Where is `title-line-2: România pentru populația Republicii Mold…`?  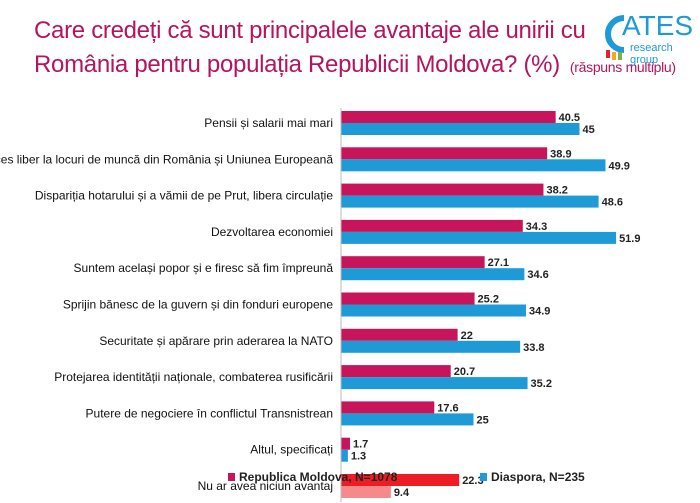
title-line-2: România pentru populația Republicii Mold… is located at coordinates (297, 64).